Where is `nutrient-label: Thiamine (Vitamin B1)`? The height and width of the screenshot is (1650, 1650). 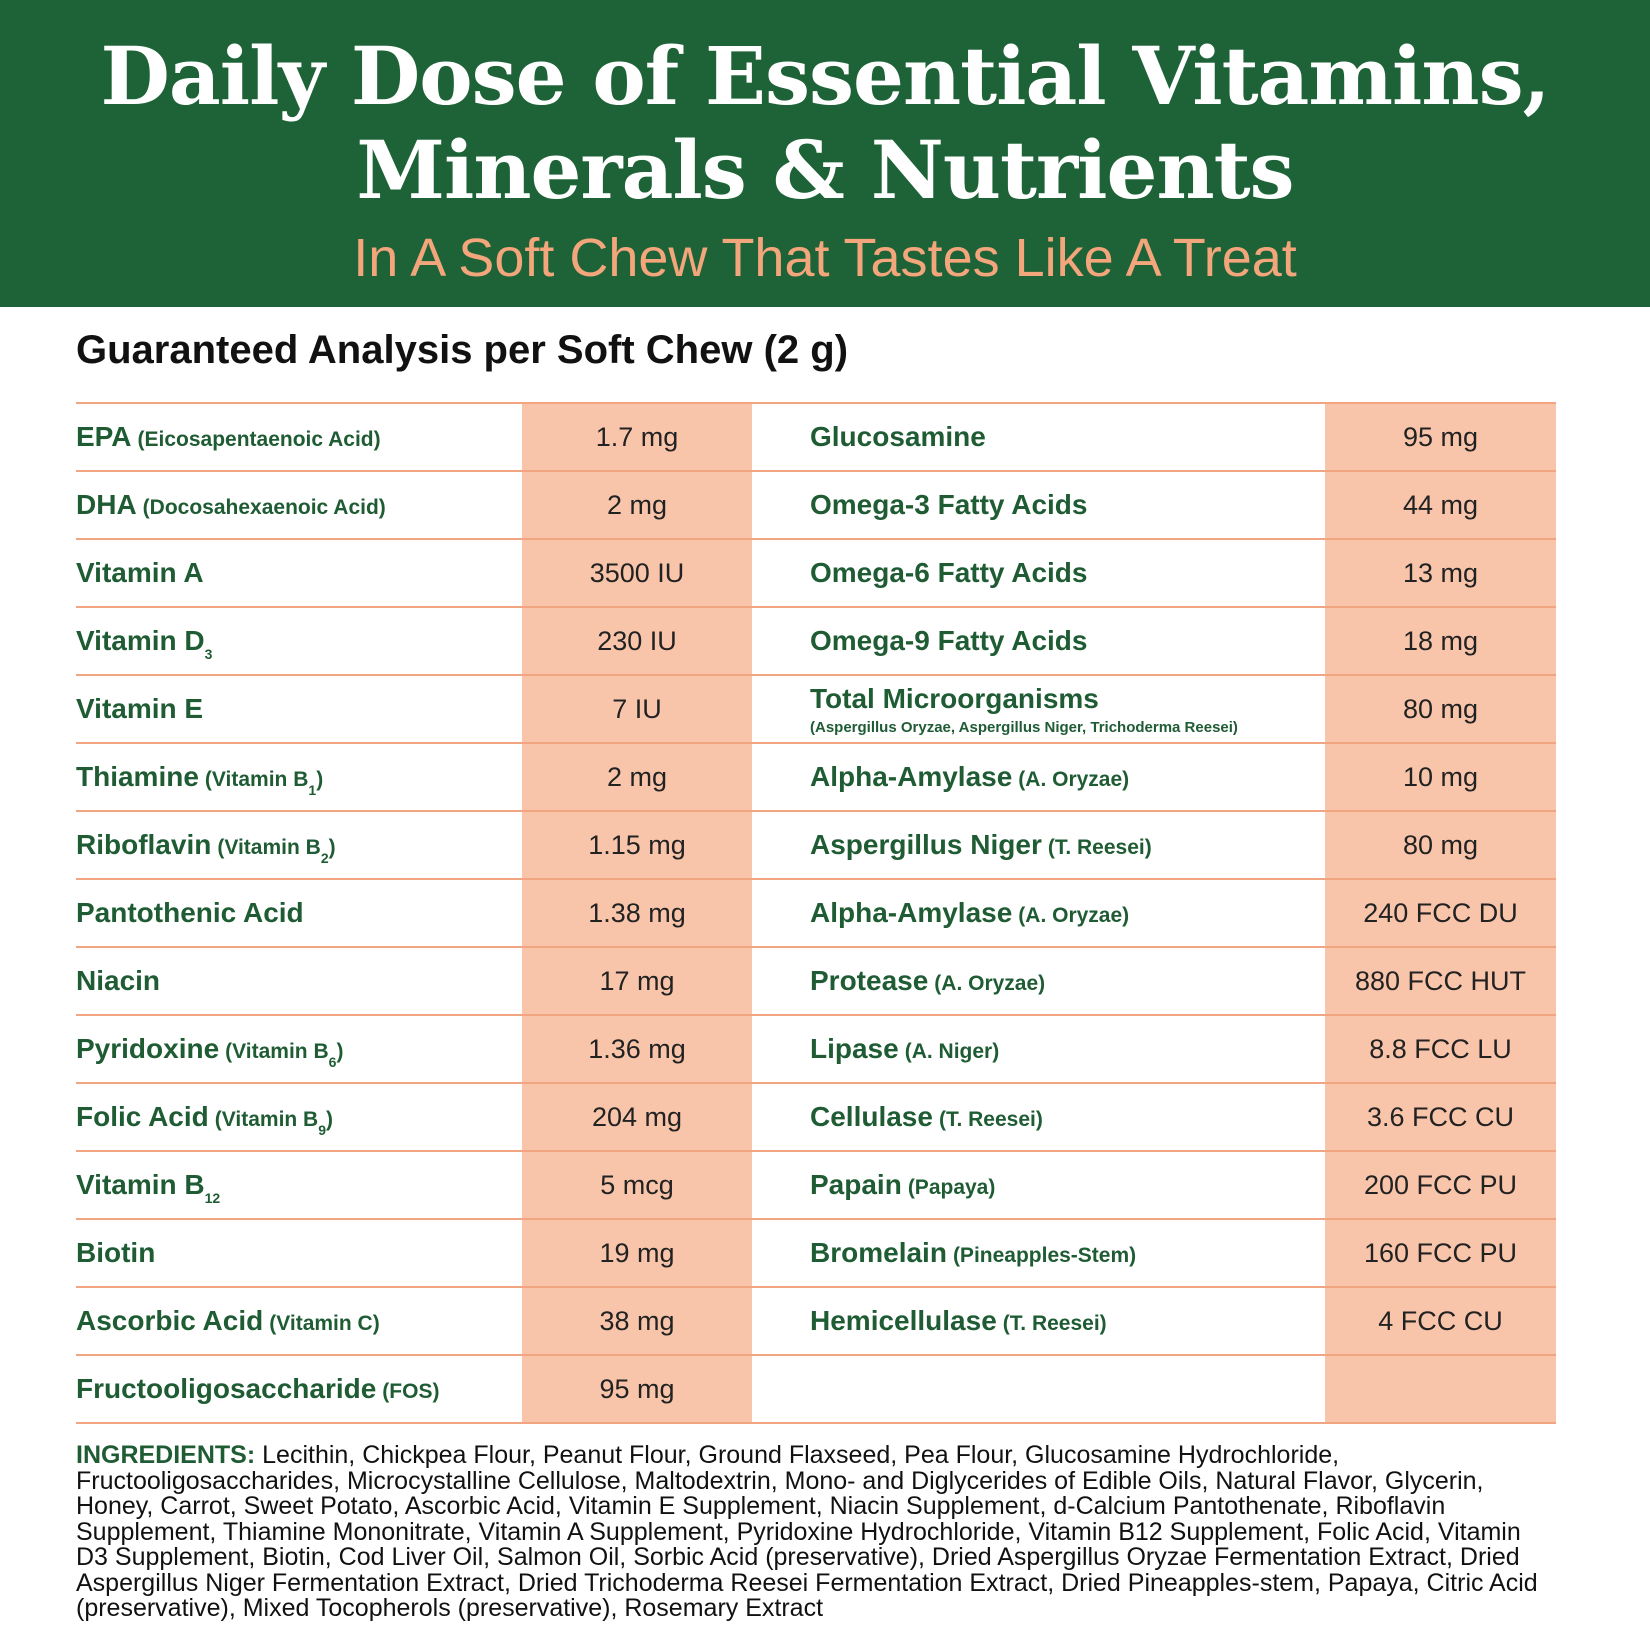
nutrient-label: Thiamine (Vitamin B1) is located at coordinates (200, 779).